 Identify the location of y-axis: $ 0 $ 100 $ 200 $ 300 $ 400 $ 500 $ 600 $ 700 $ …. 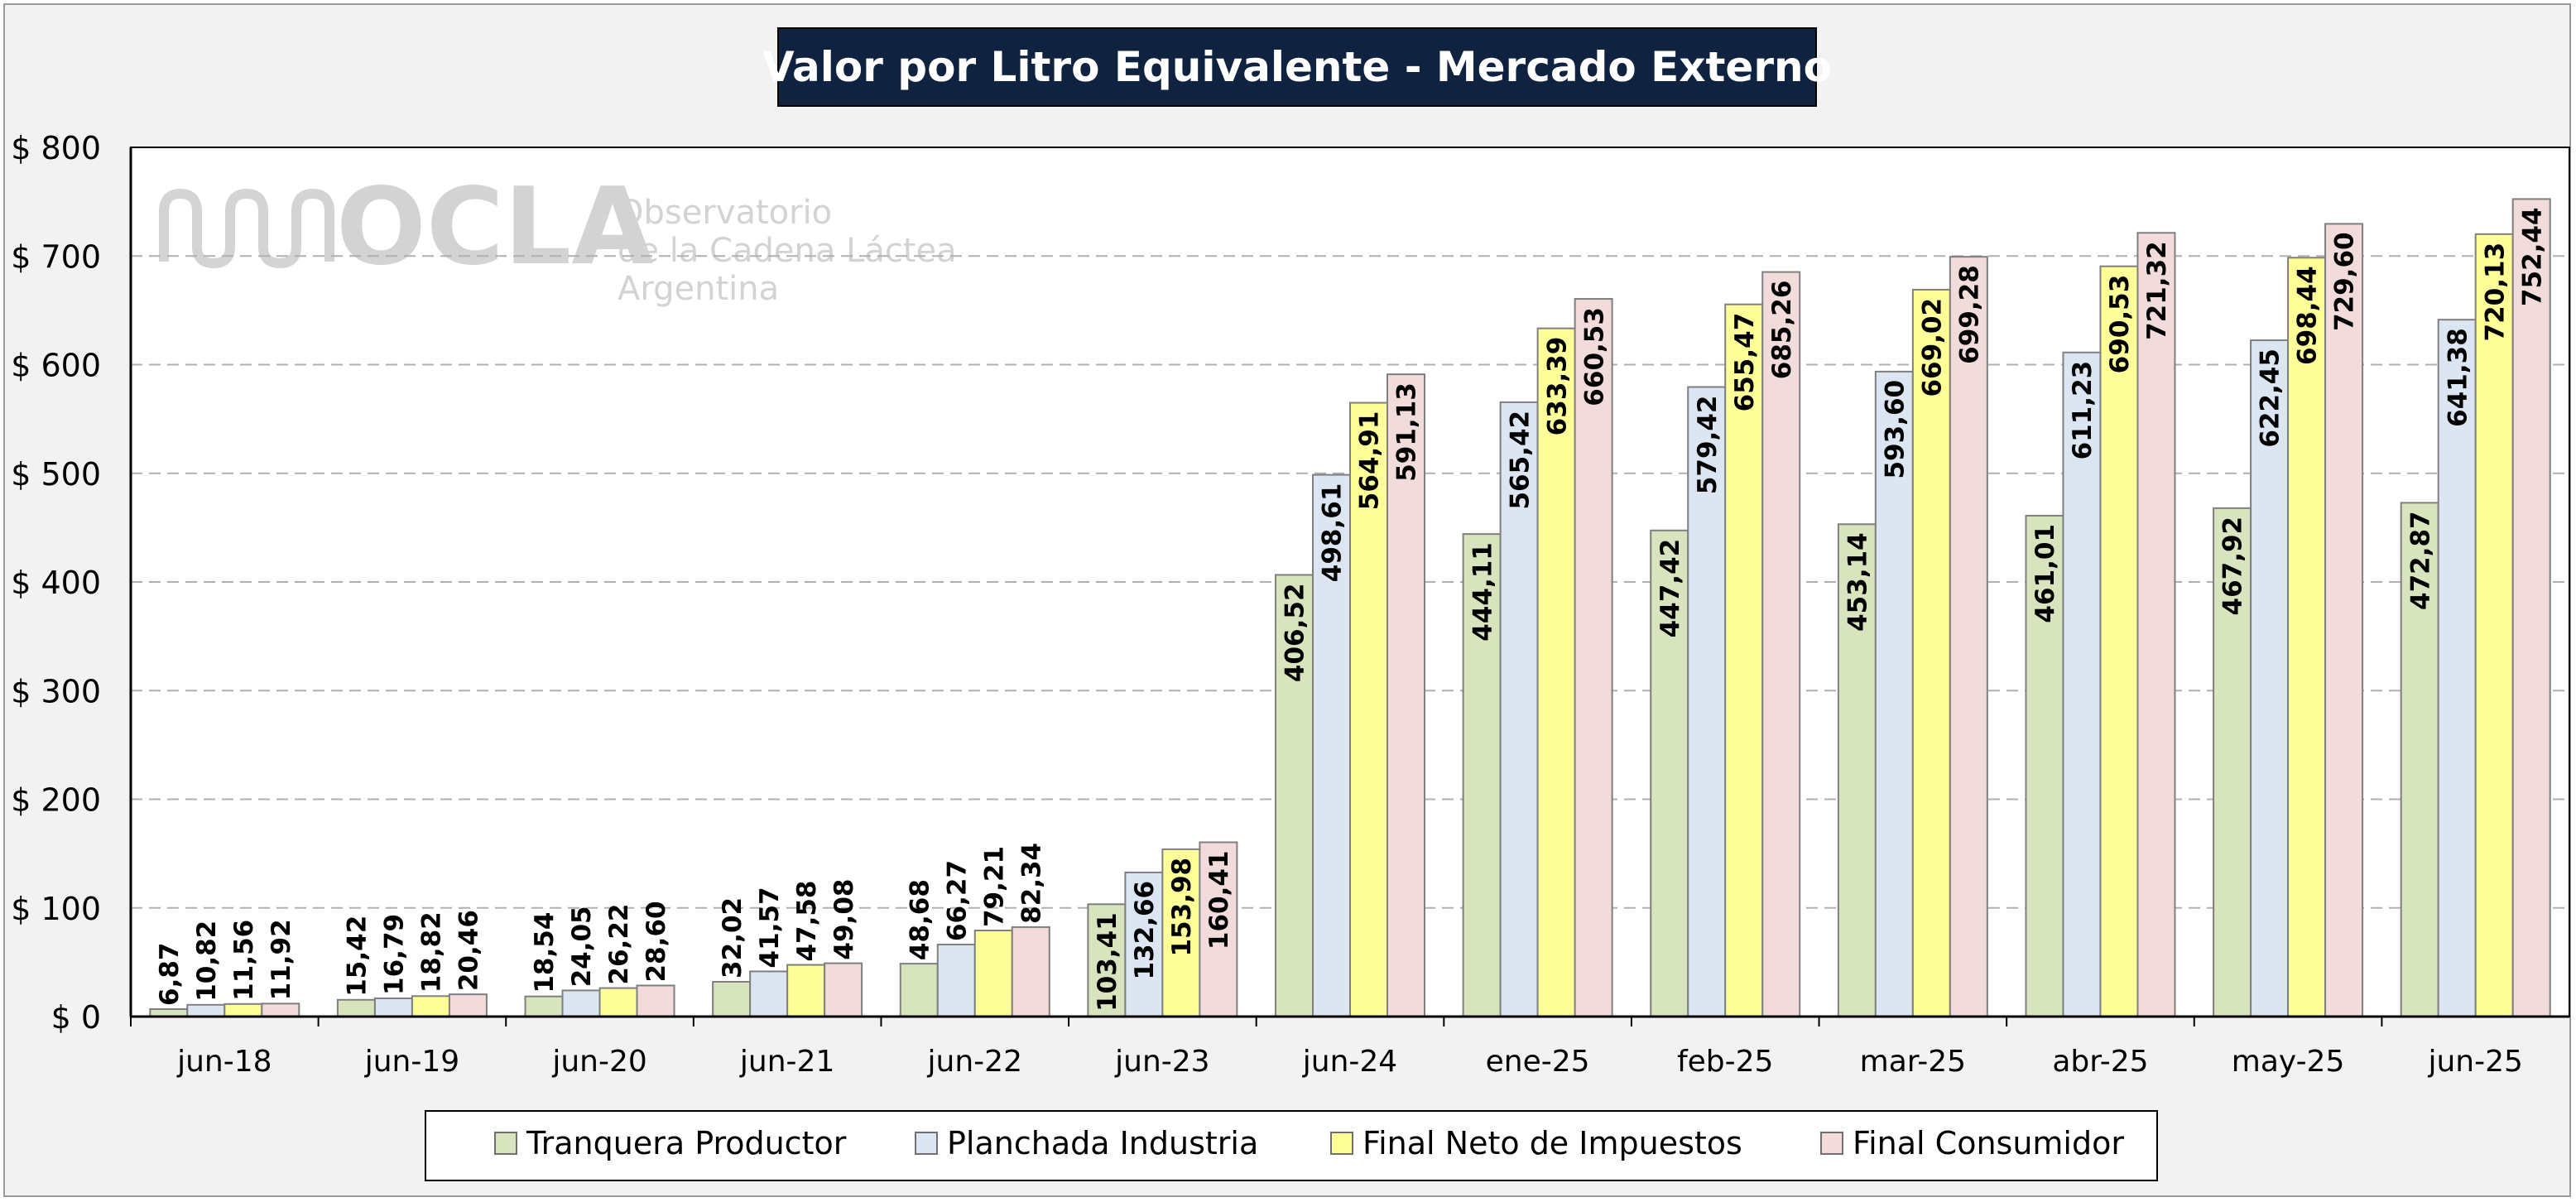
(71, 583).